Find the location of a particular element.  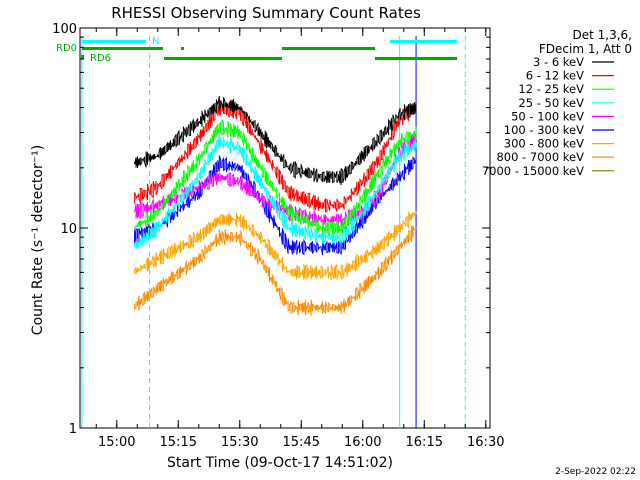

x-tick-label: 15:15 is located at coordinates (178, 442).